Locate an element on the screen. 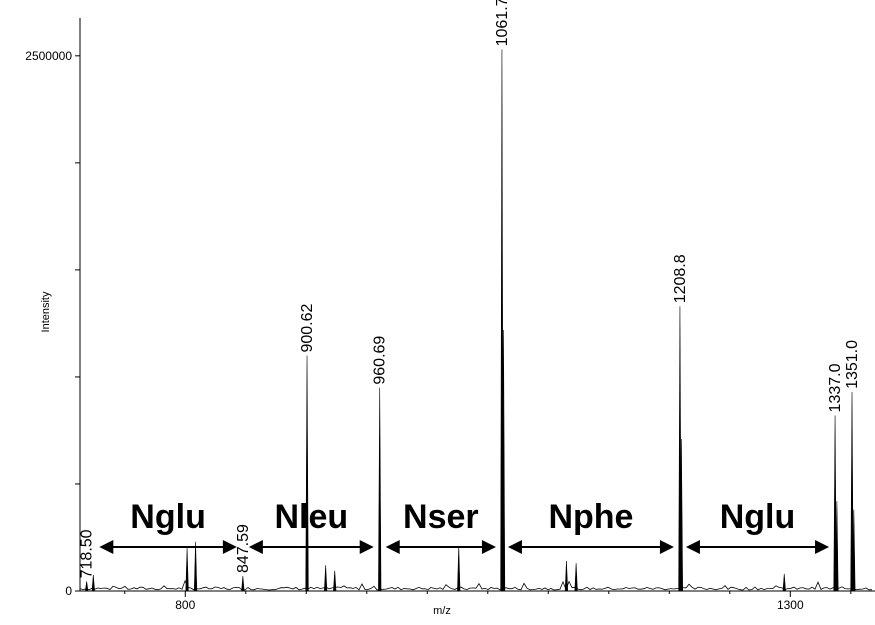 This screenshot has width=875, height=625. peak-label: 1337.0 is located at coordinates (835, 387).